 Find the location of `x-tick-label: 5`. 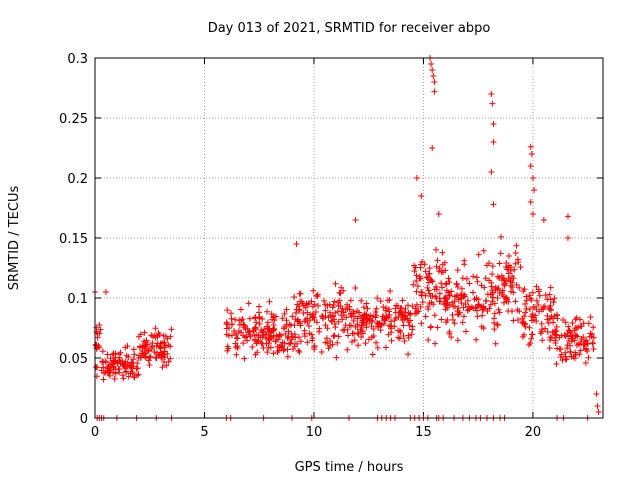

x-tick-label: 5 is located at coordinates (204, 432).